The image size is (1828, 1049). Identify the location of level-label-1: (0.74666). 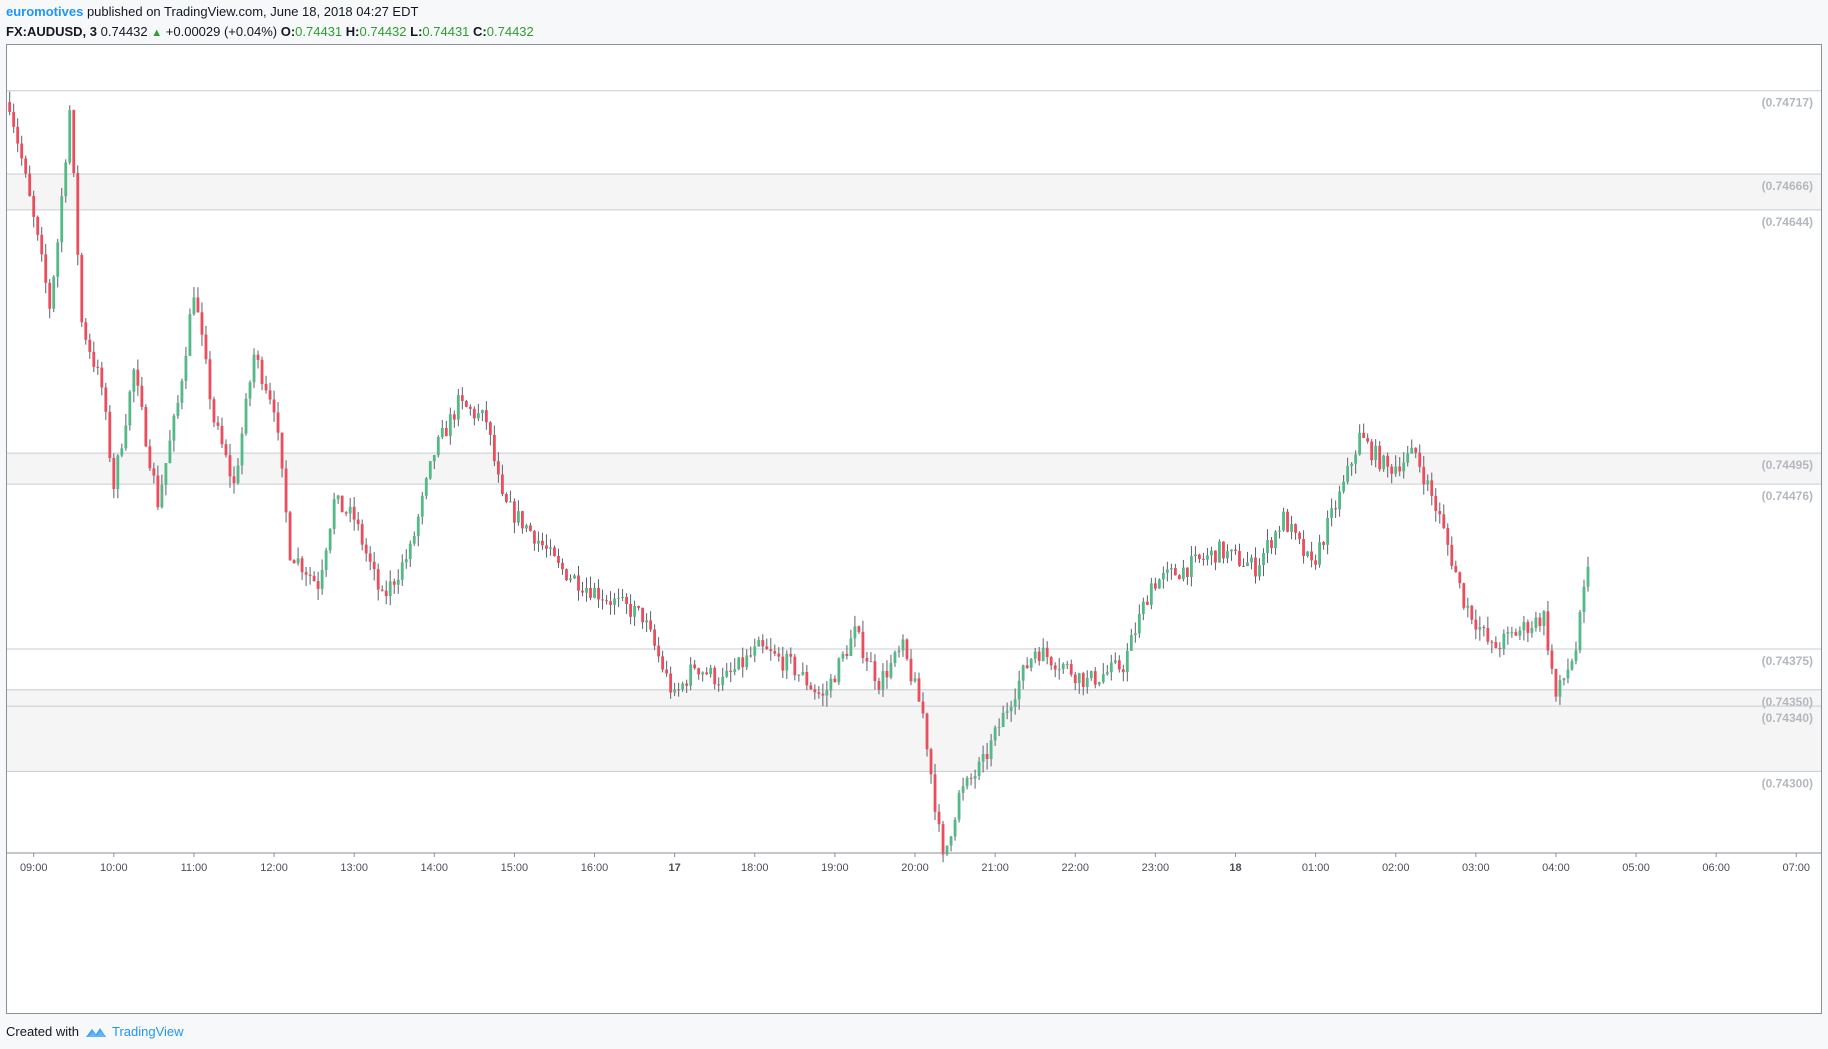
(1787, 186).